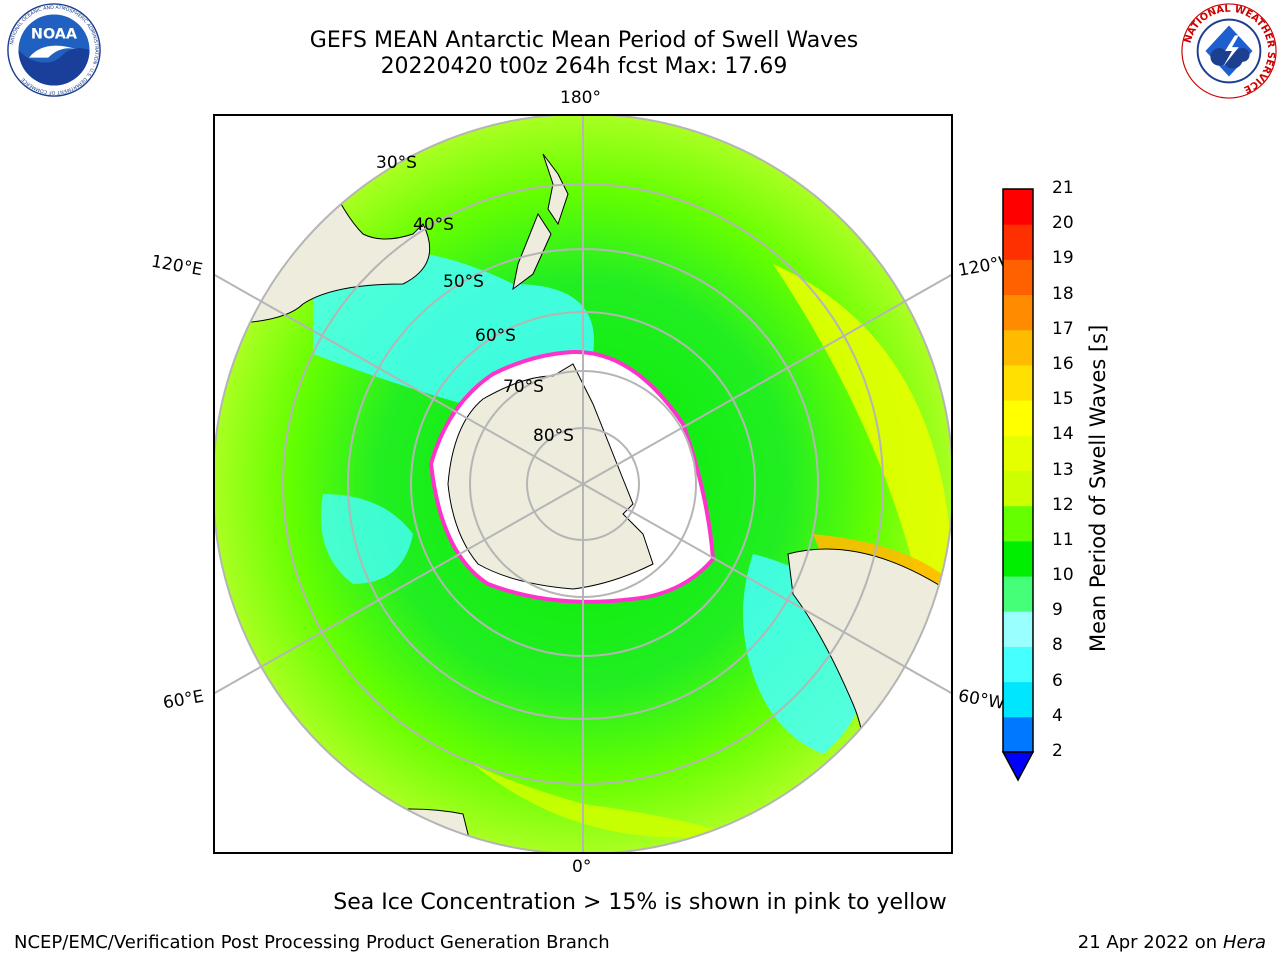 This screenshot has height=960, width=1280. What do you see at coordinates (433, 225) in the screenshot?
I see `lat-label-40: 40°S` at bounding box center [433, 225].